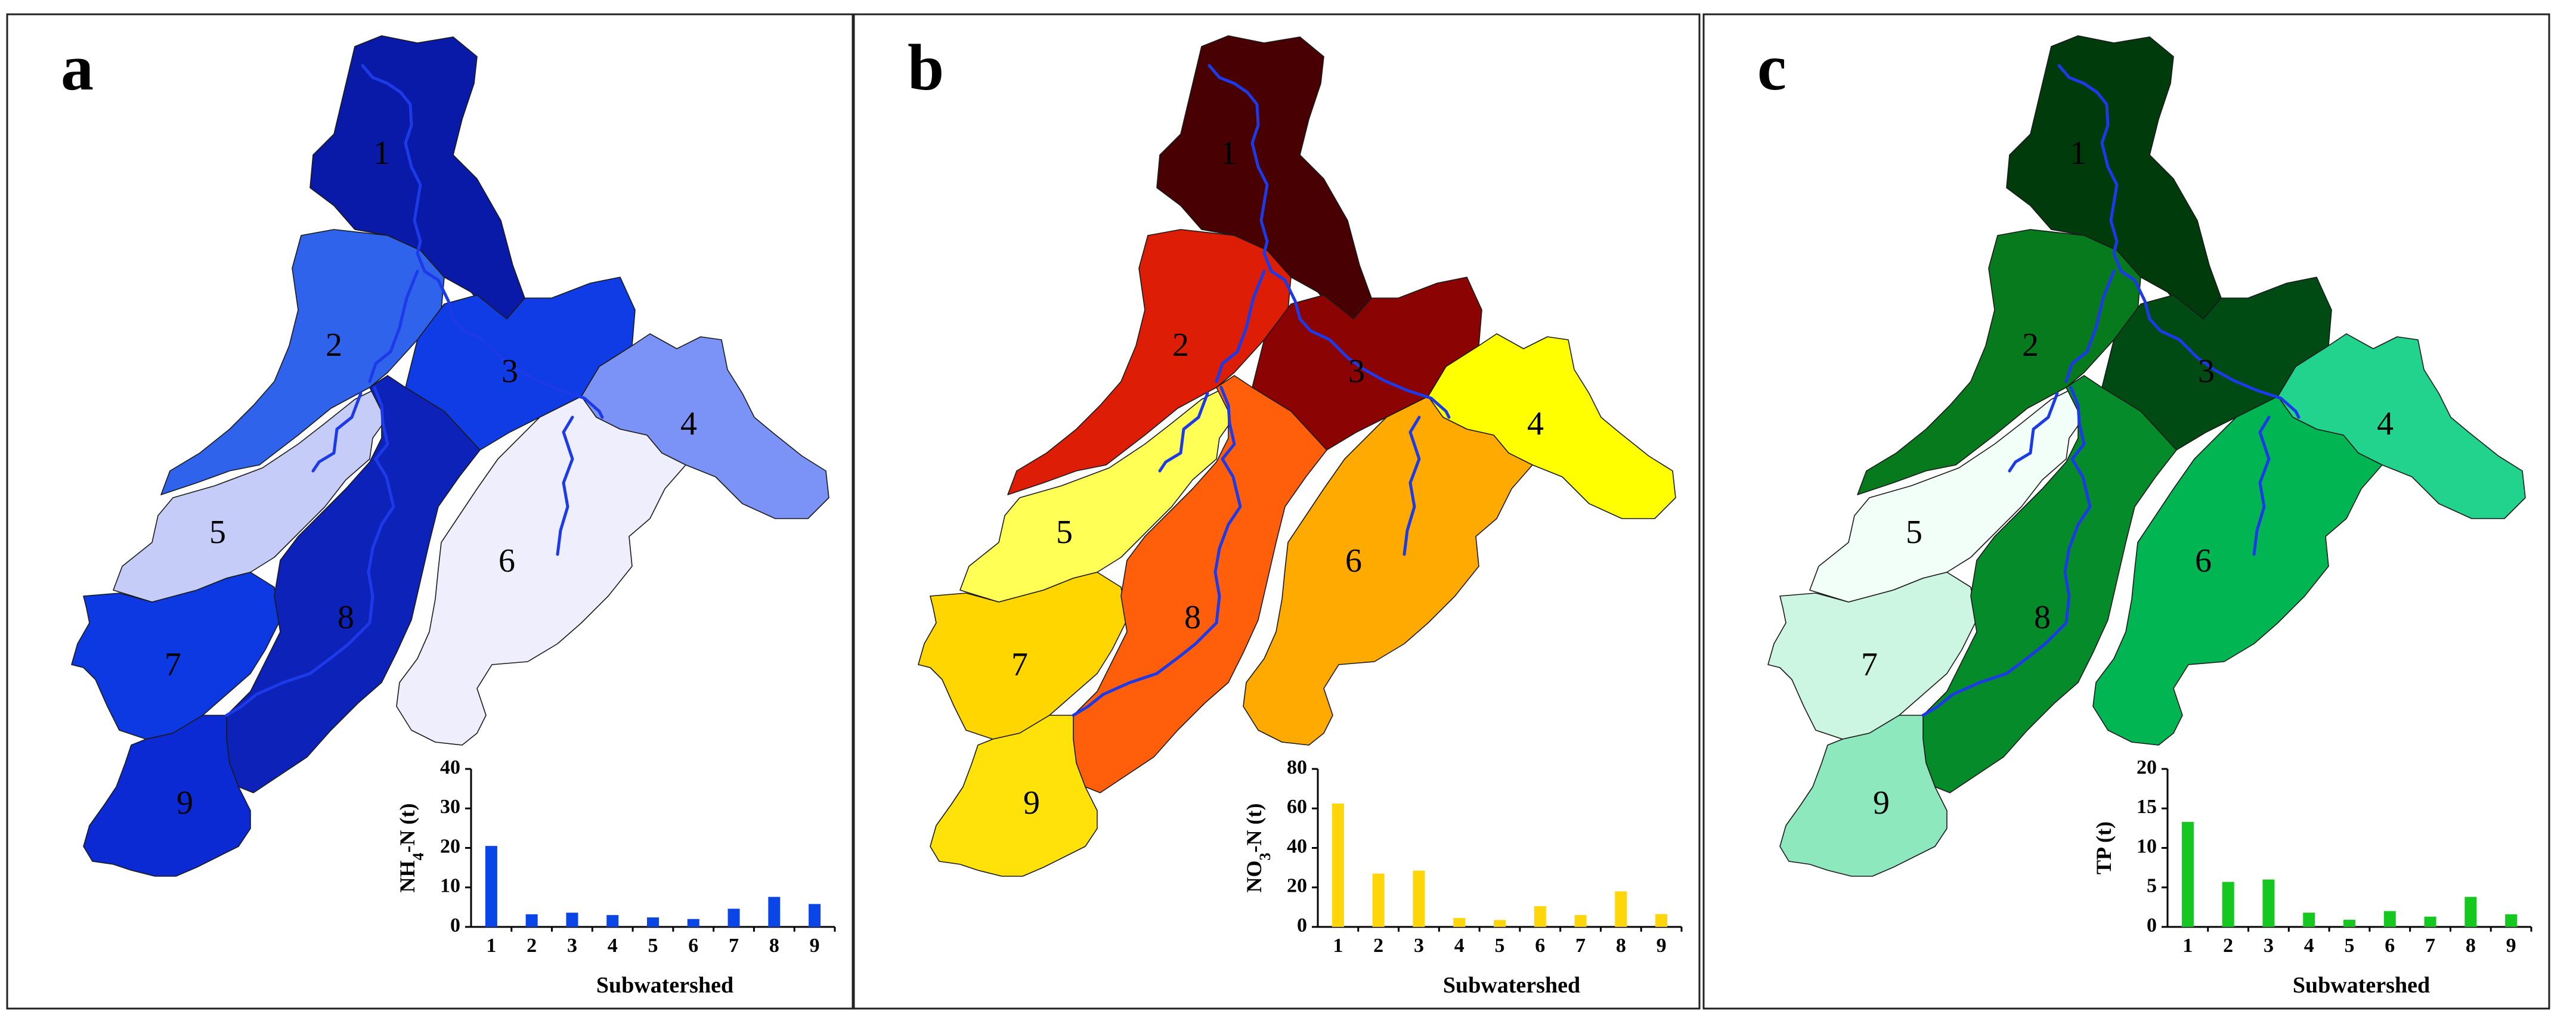  I want to click on y-axis-label: NO3-N (t), so click(1258, 849).